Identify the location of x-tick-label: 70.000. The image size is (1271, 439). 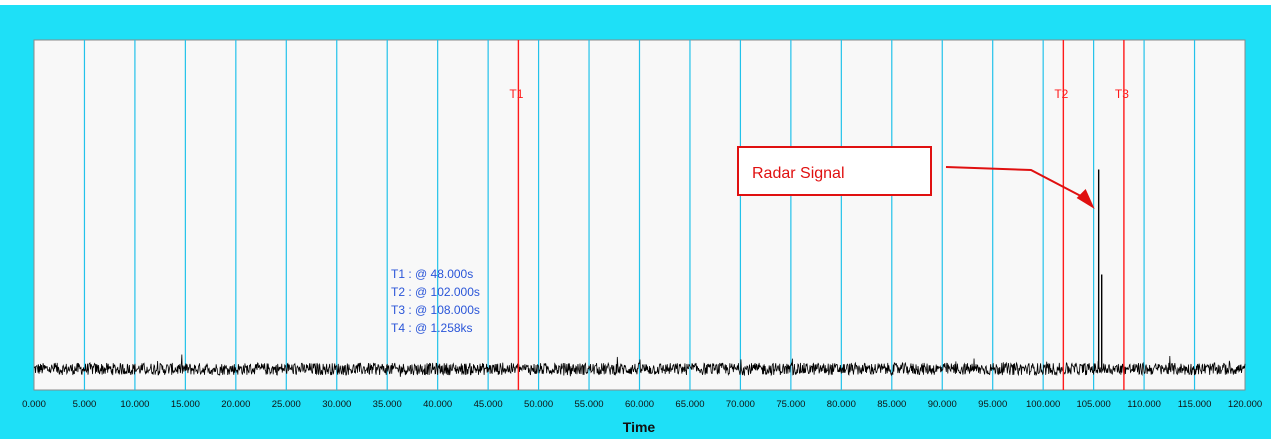
(740, 404).